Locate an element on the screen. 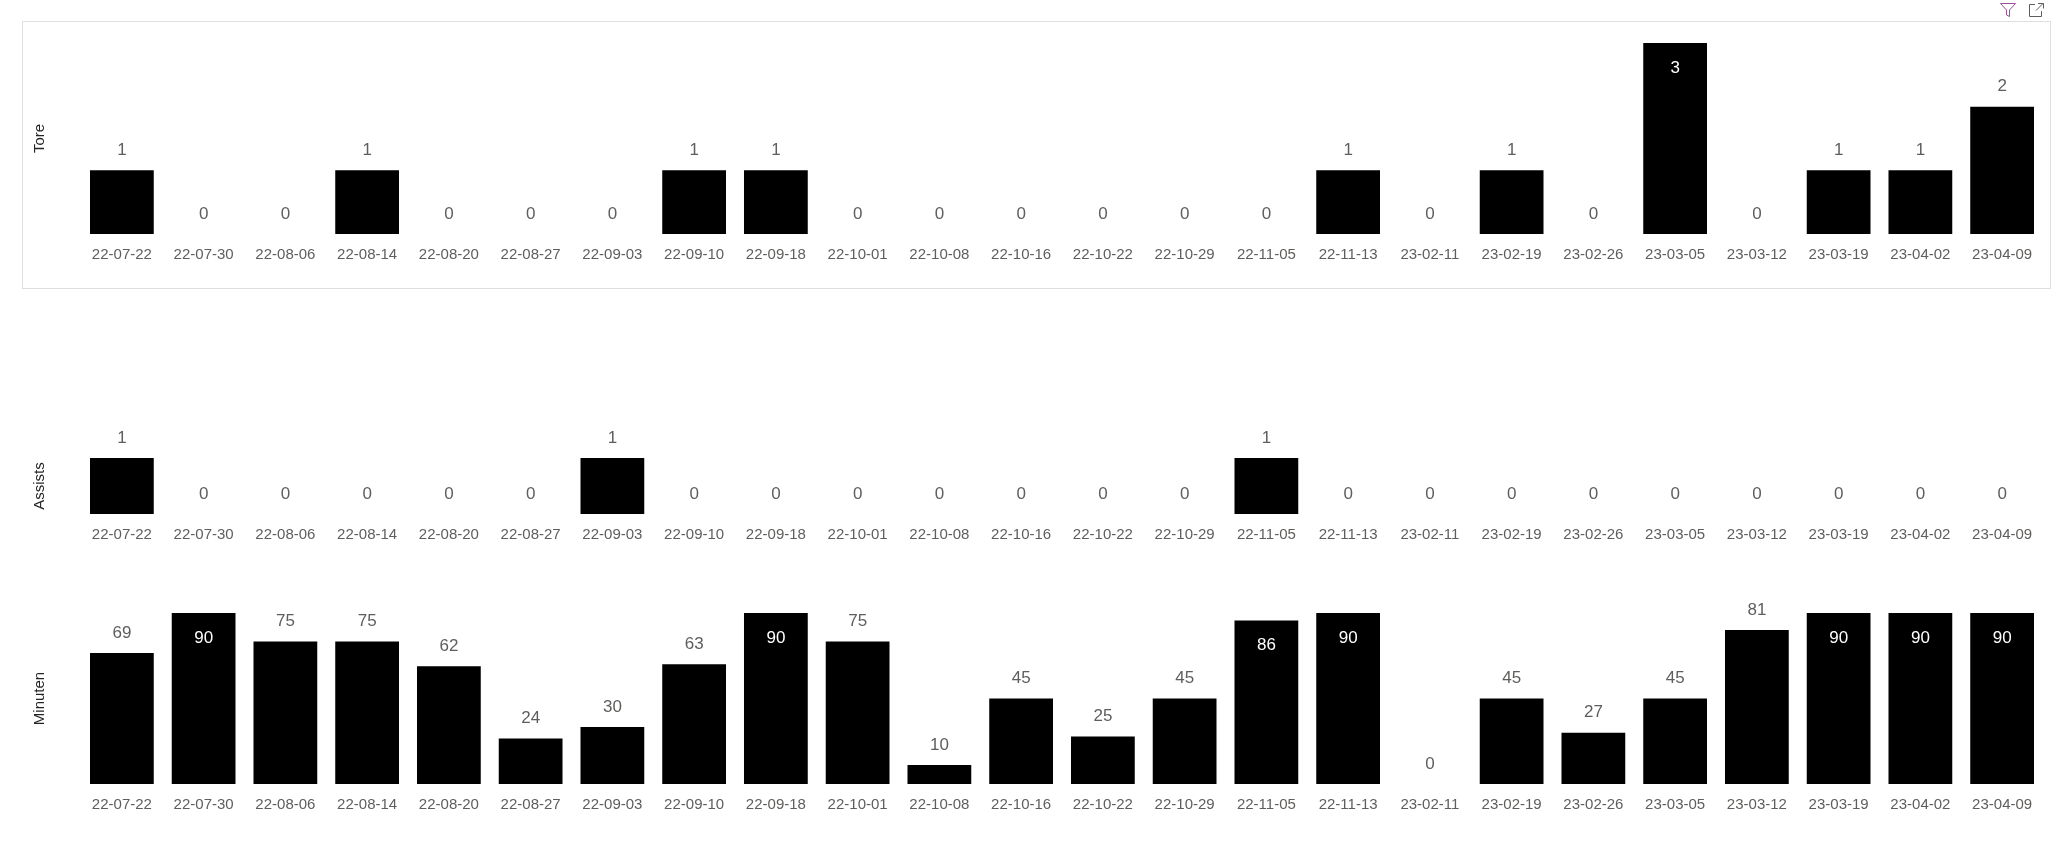  x-tick-label: 22-10-01 is located at coordinates (857, 804).